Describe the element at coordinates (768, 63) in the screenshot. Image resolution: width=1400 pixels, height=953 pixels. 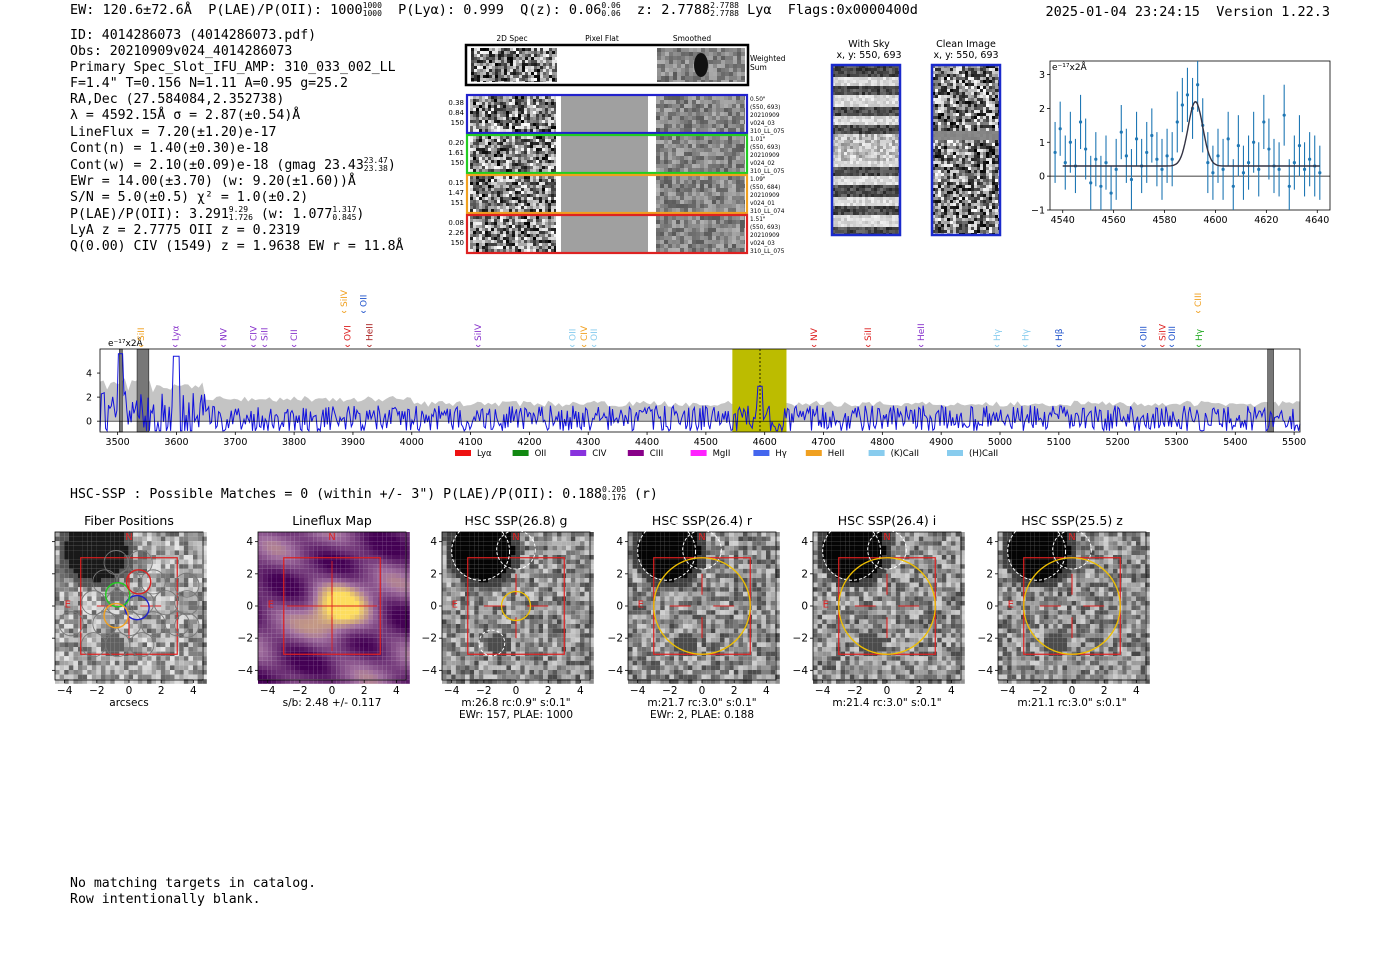
I see `weighted-sum-label: Weighted Sum` at that location.